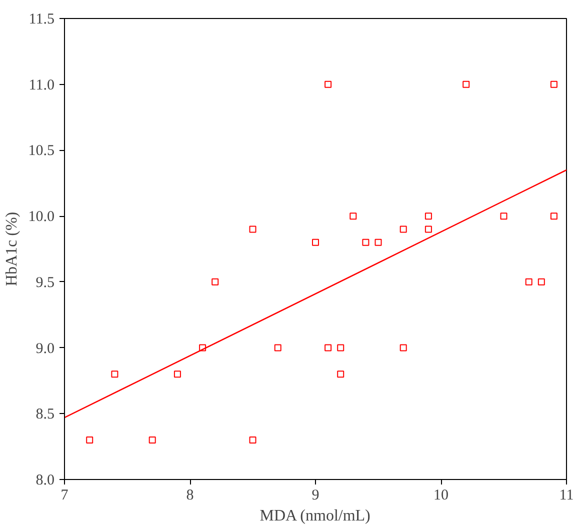 The height and width of the screenshot is (529, 584). I want to click on x-axis-title: MDA (nmol/mL), so click(315, 516).